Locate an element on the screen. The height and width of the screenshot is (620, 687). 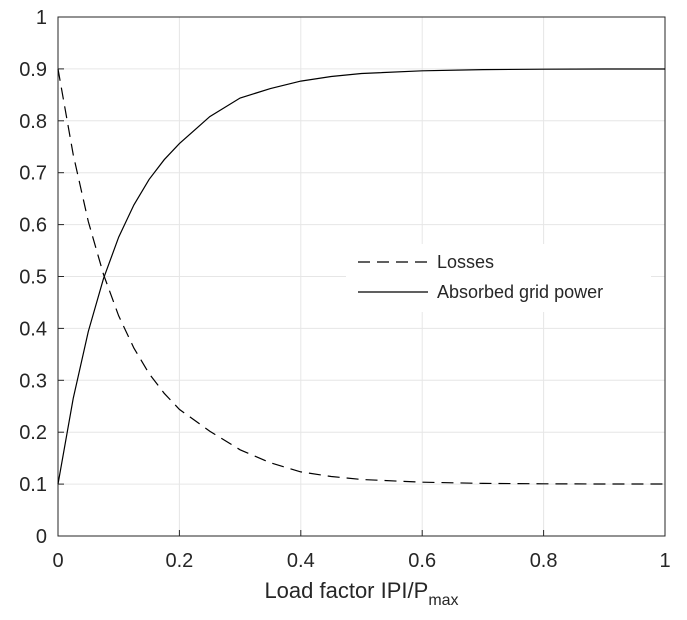
y-tick-label: 0.8 is located at coordinates (33, 122).